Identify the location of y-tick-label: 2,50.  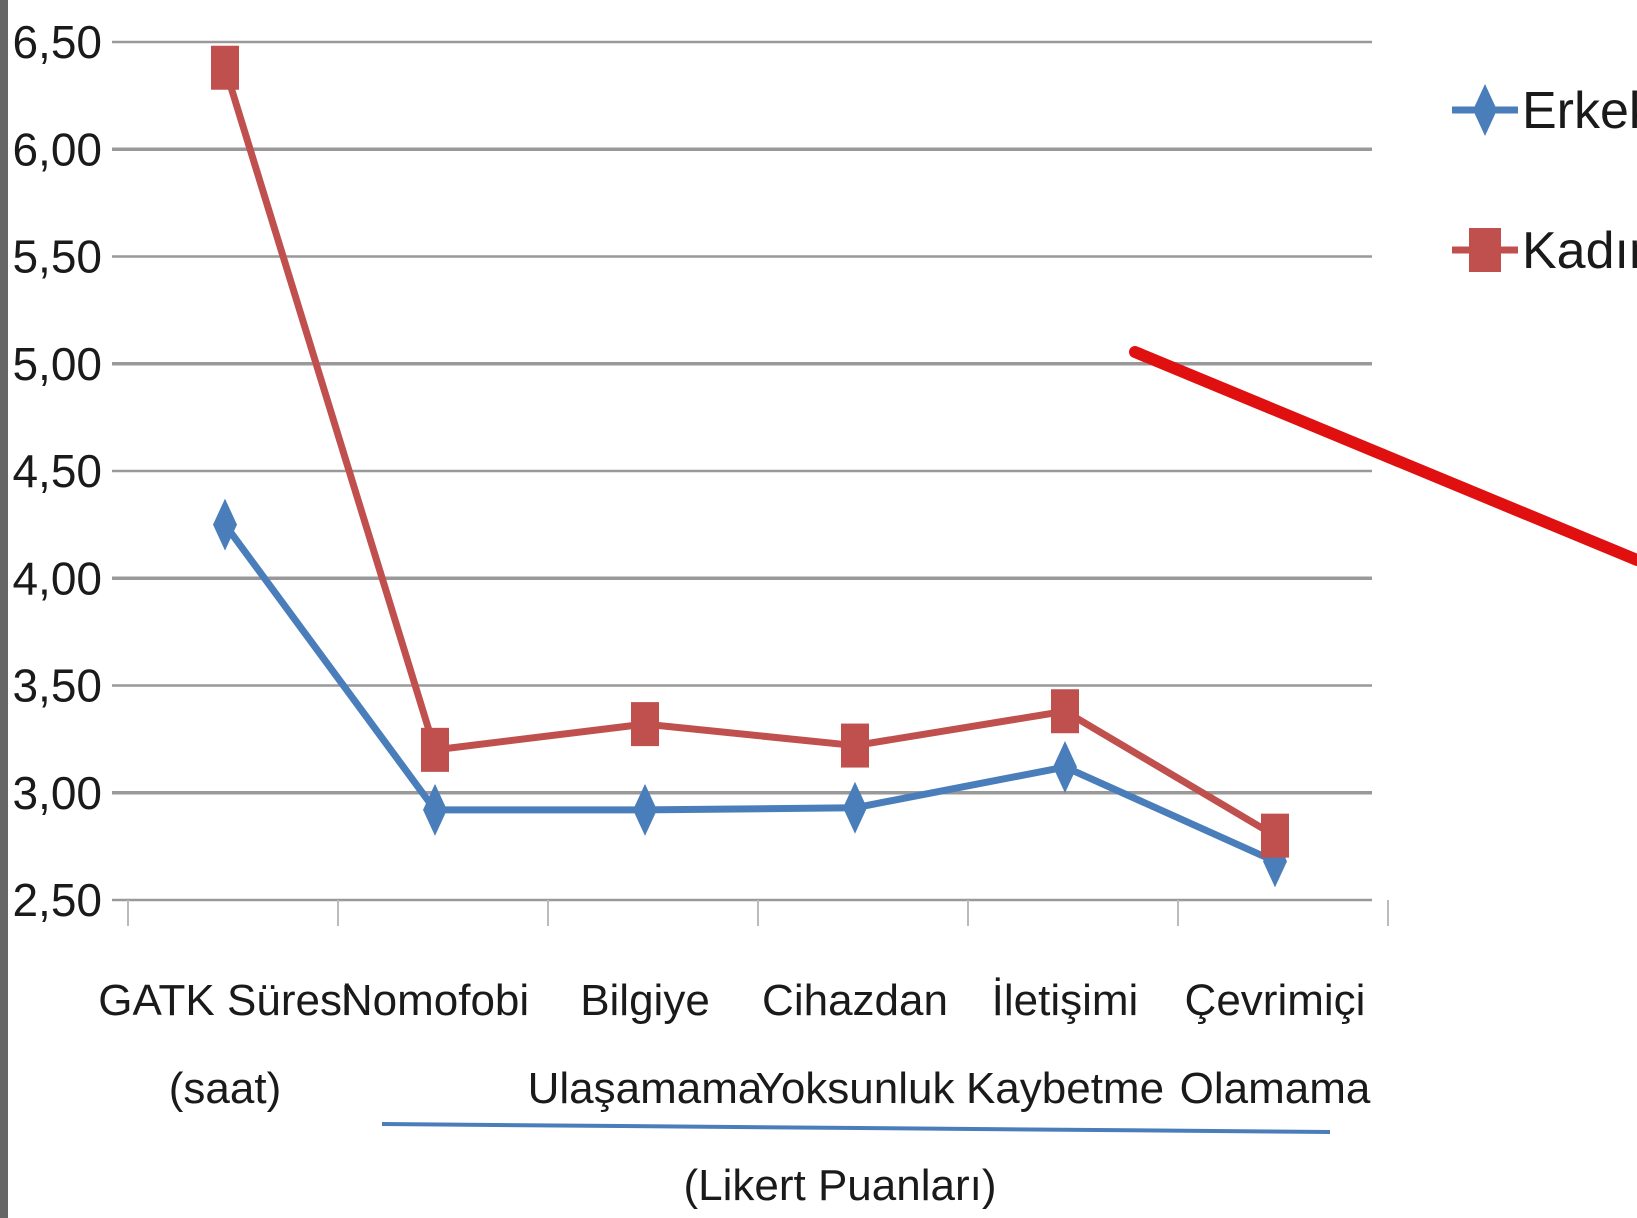
(57, 900).